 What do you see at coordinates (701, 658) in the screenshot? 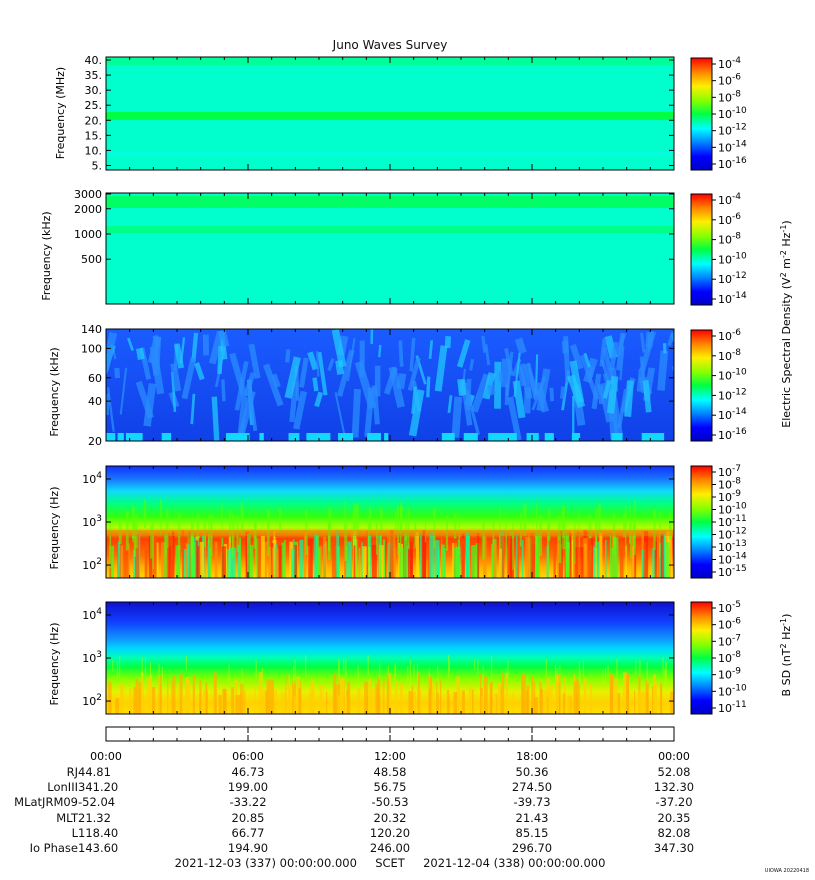
I see `colorbar` at bounding box center [701, 658].